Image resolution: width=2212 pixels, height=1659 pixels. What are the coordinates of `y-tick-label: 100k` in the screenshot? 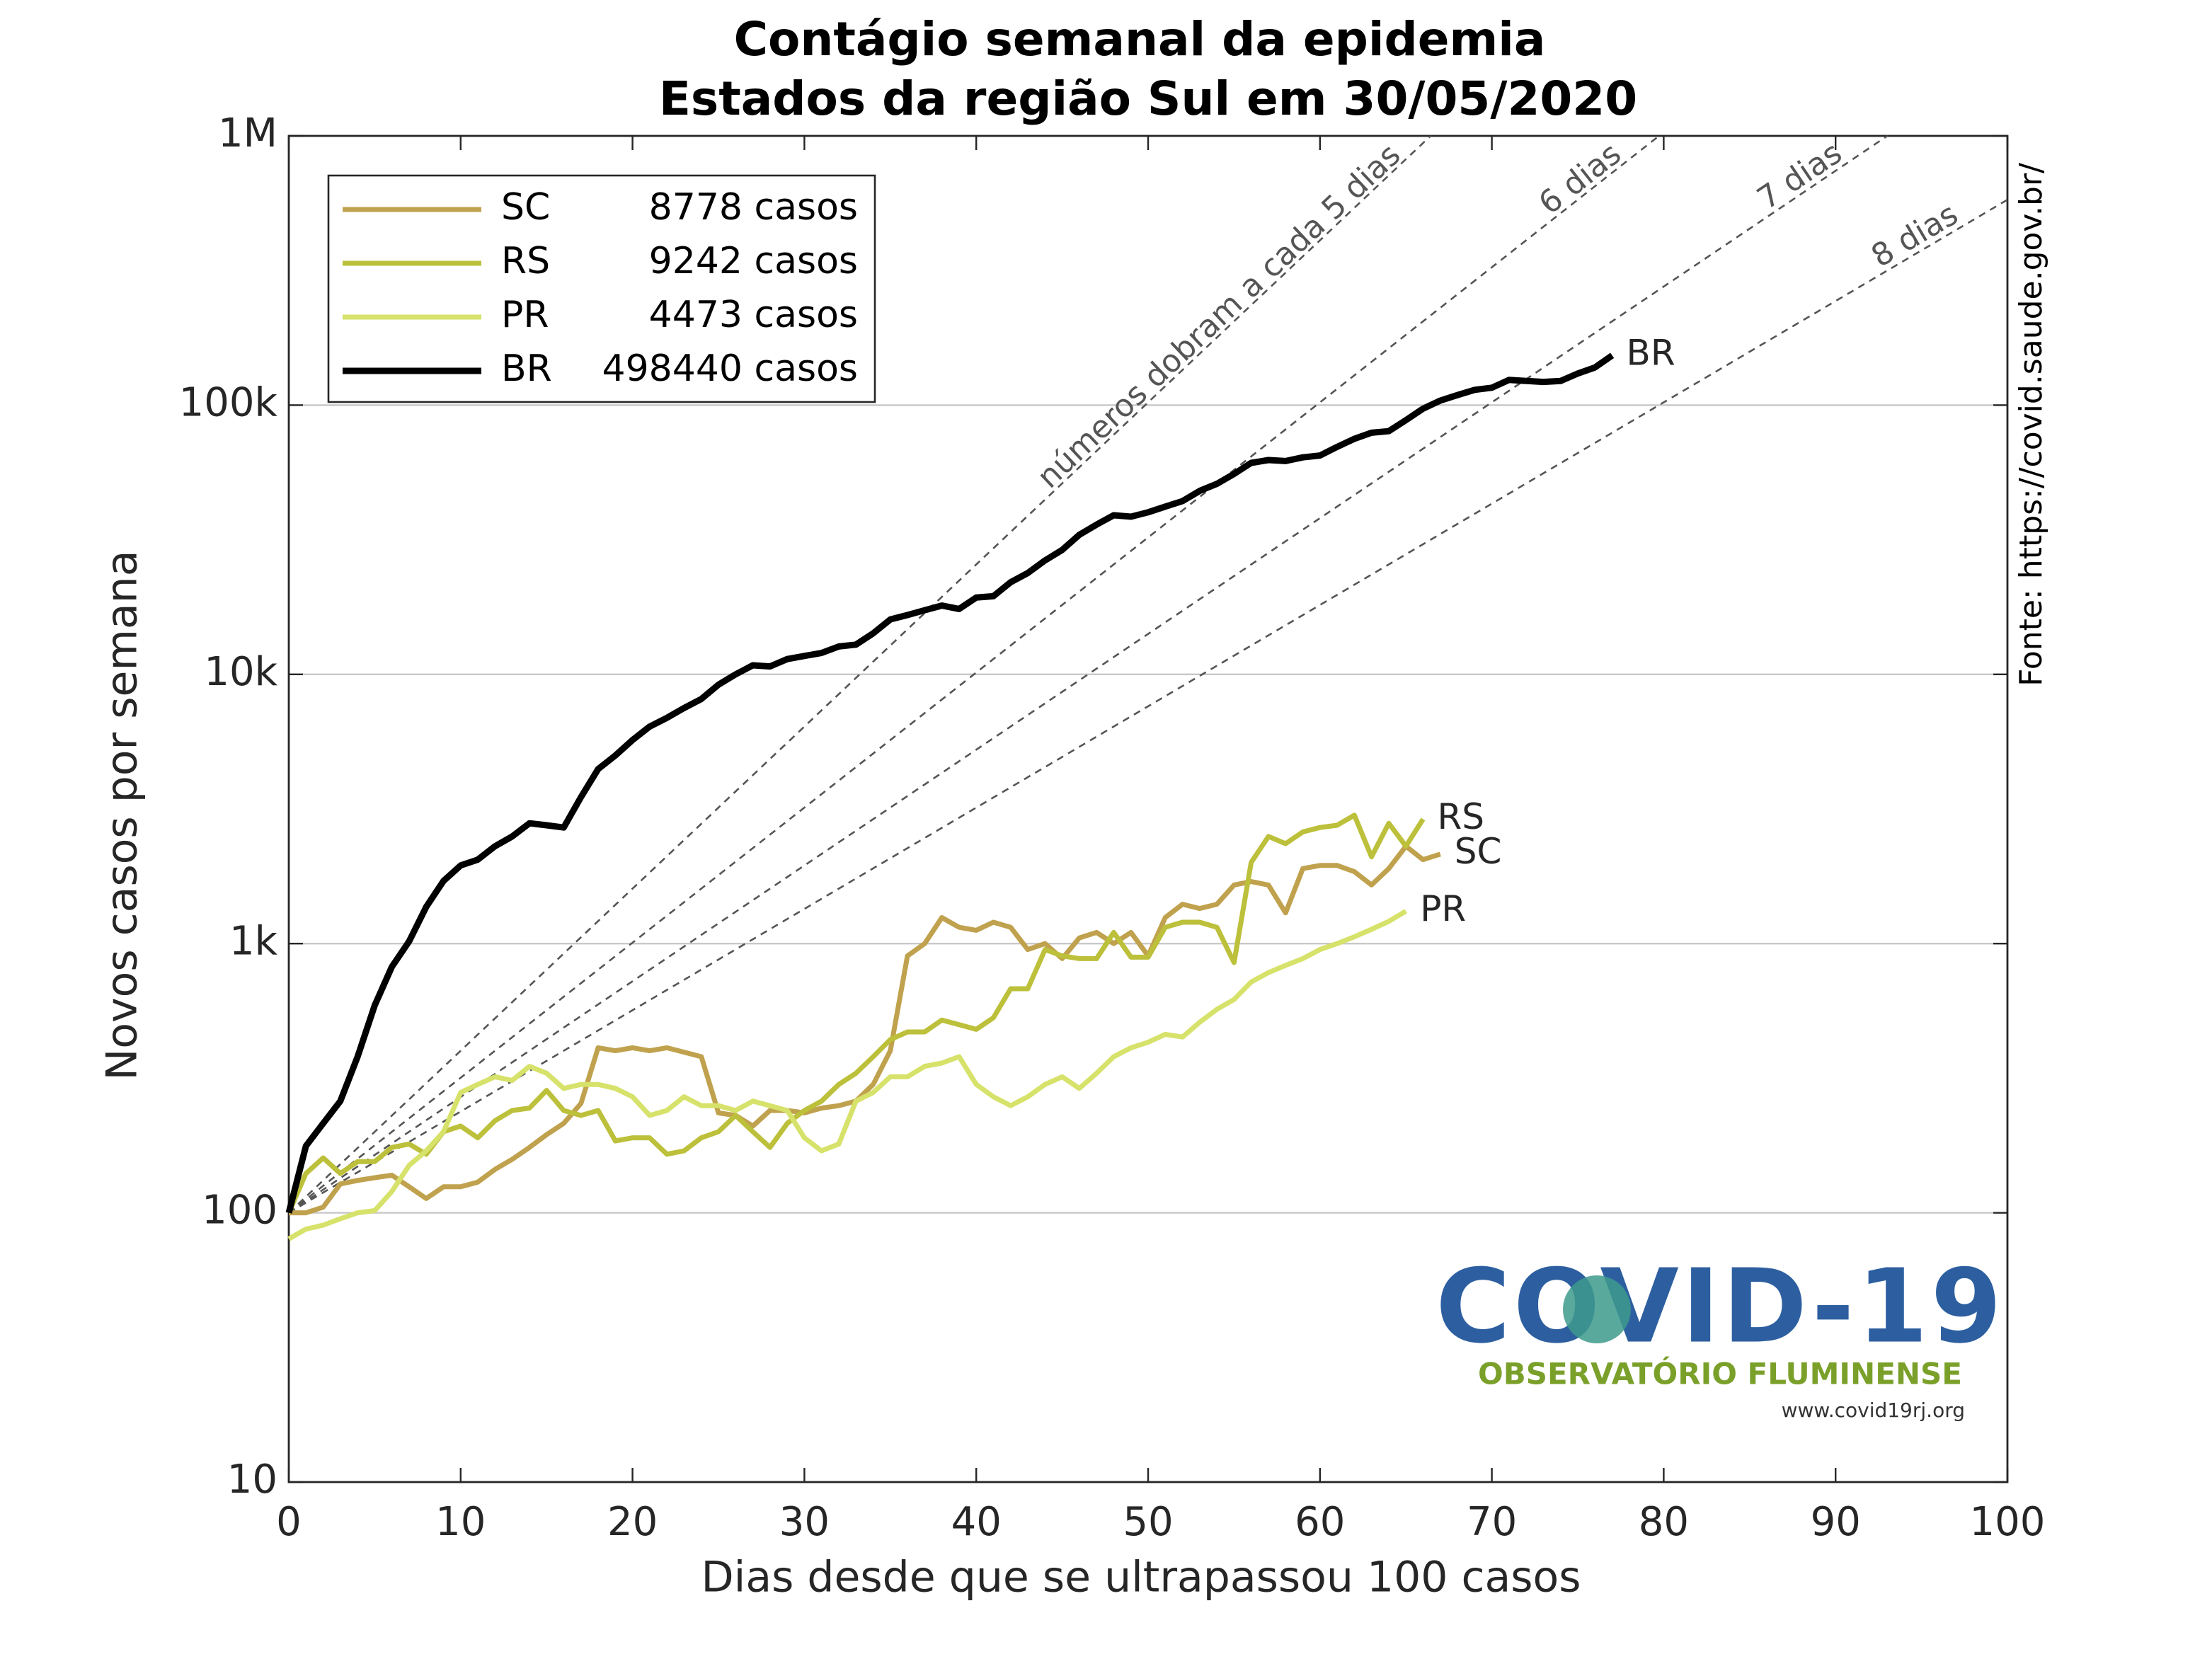 It's located at (228, 403).